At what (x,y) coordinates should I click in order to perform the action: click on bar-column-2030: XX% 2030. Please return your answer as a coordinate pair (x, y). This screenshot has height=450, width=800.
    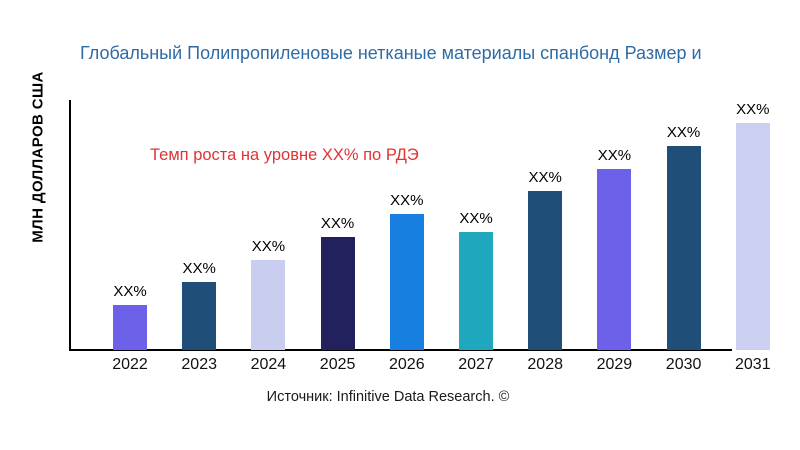
    Looking at the image, I should click on (684, 231).